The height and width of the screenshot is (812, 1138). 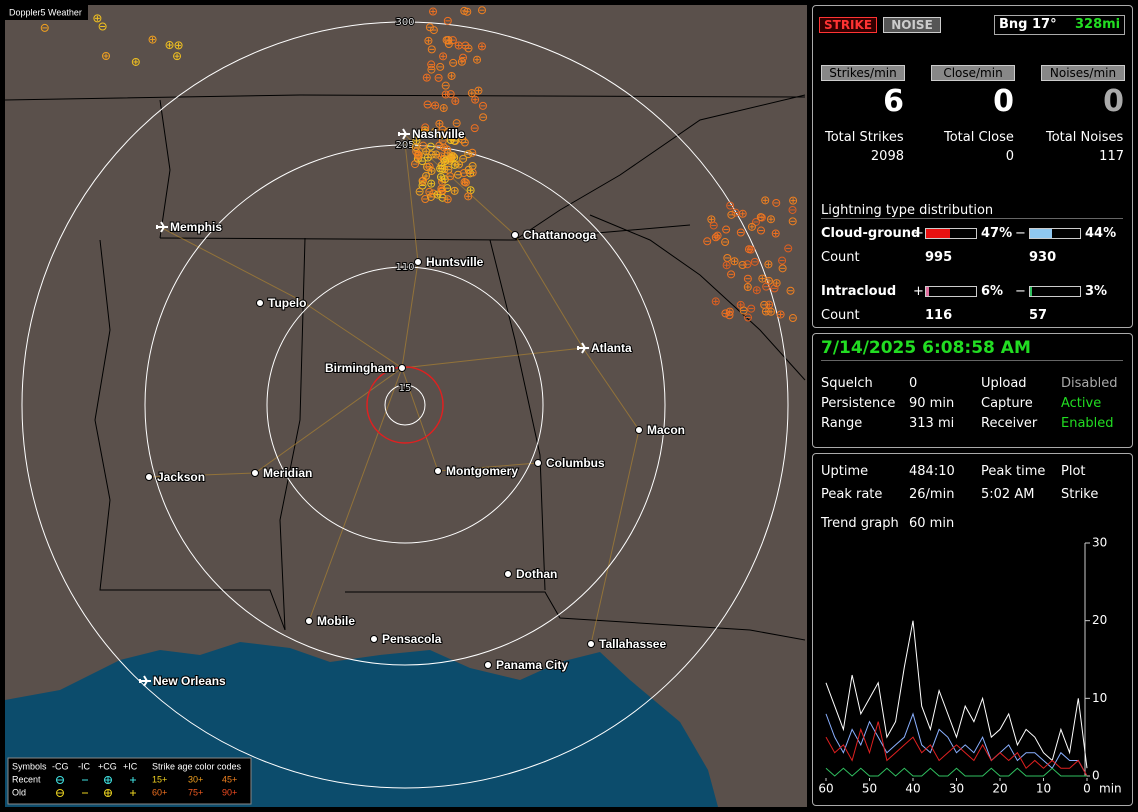 What do you see at coordinates (1020, 233) in the screenshot?
I see `sign: −` at bounding box center [1020, 233].